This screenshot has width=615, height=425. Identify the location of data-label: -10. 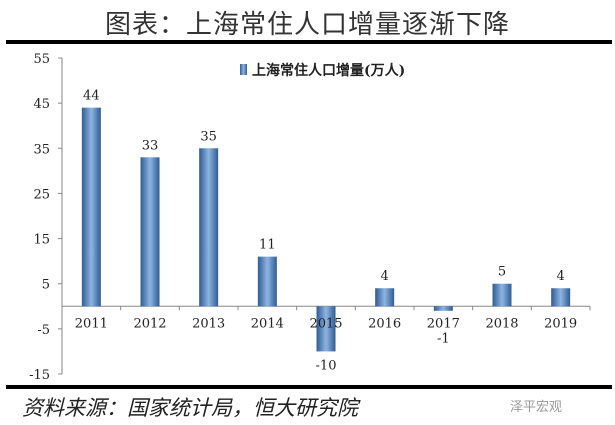
(326, 365).